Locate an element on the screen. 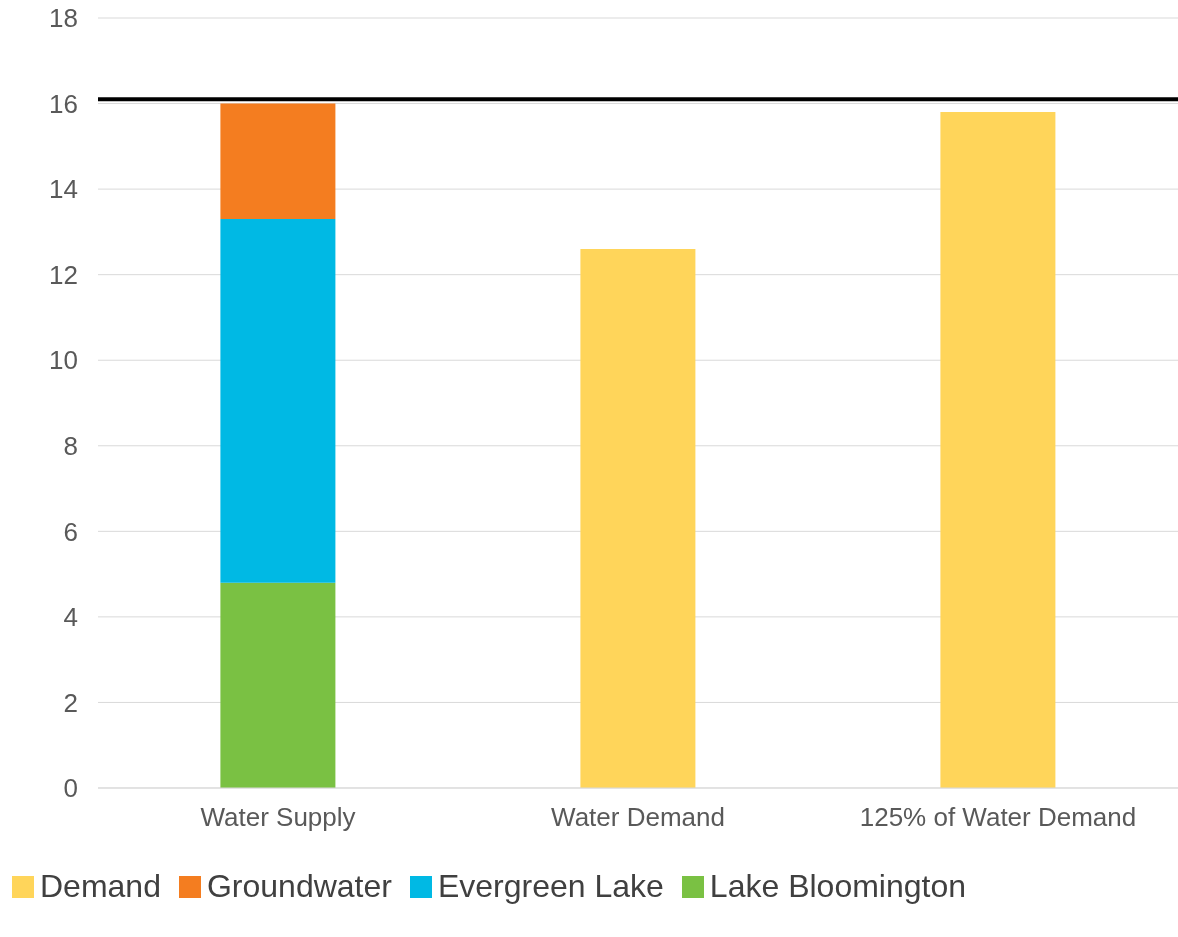  y-tick-label: 14 is located at coordinates (63, 189).